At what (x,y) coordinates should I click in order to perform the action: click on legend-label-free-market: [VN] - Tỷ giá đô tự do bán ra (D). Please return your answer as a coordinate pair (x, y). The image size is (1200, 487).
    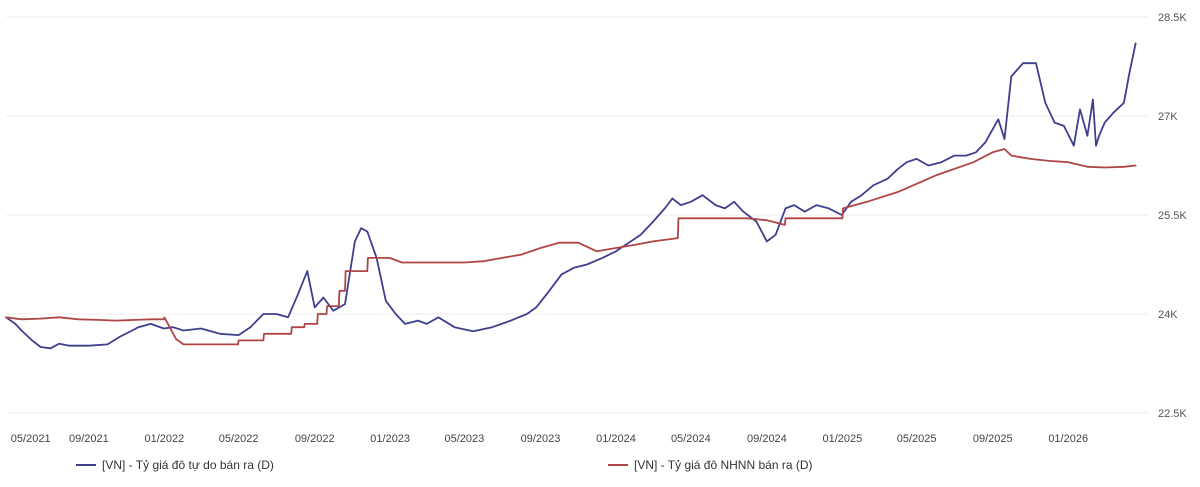
    Looking at the image, I should click on (188, 465).